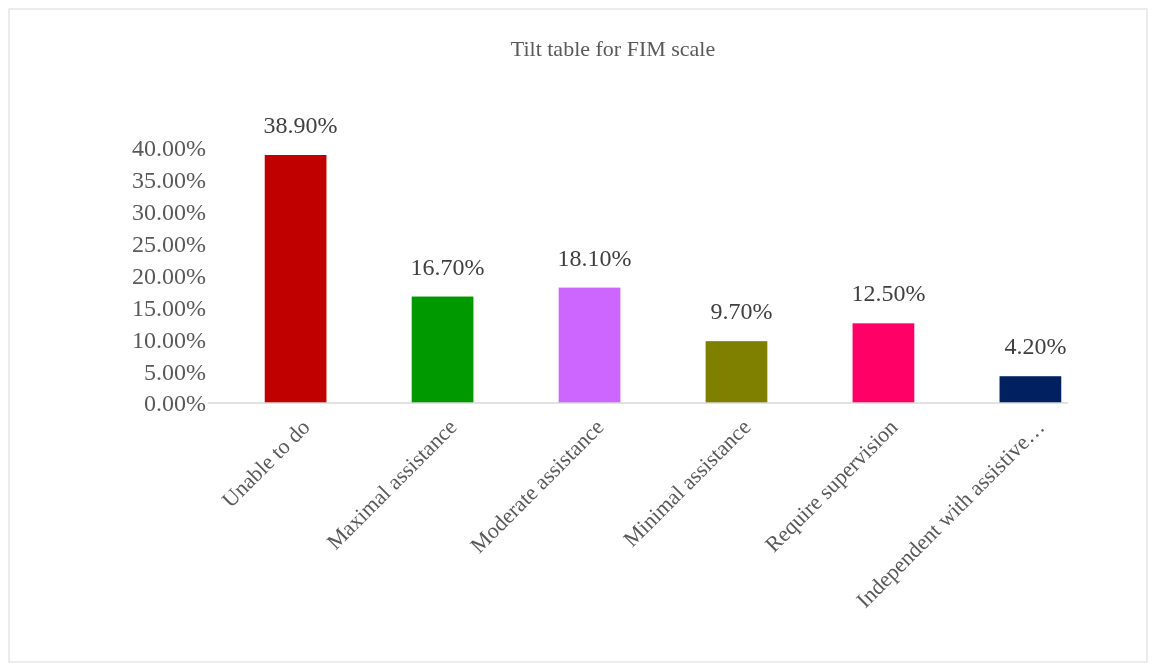  I want to click on y-tick-label: 5.00%, so click(175, 371).